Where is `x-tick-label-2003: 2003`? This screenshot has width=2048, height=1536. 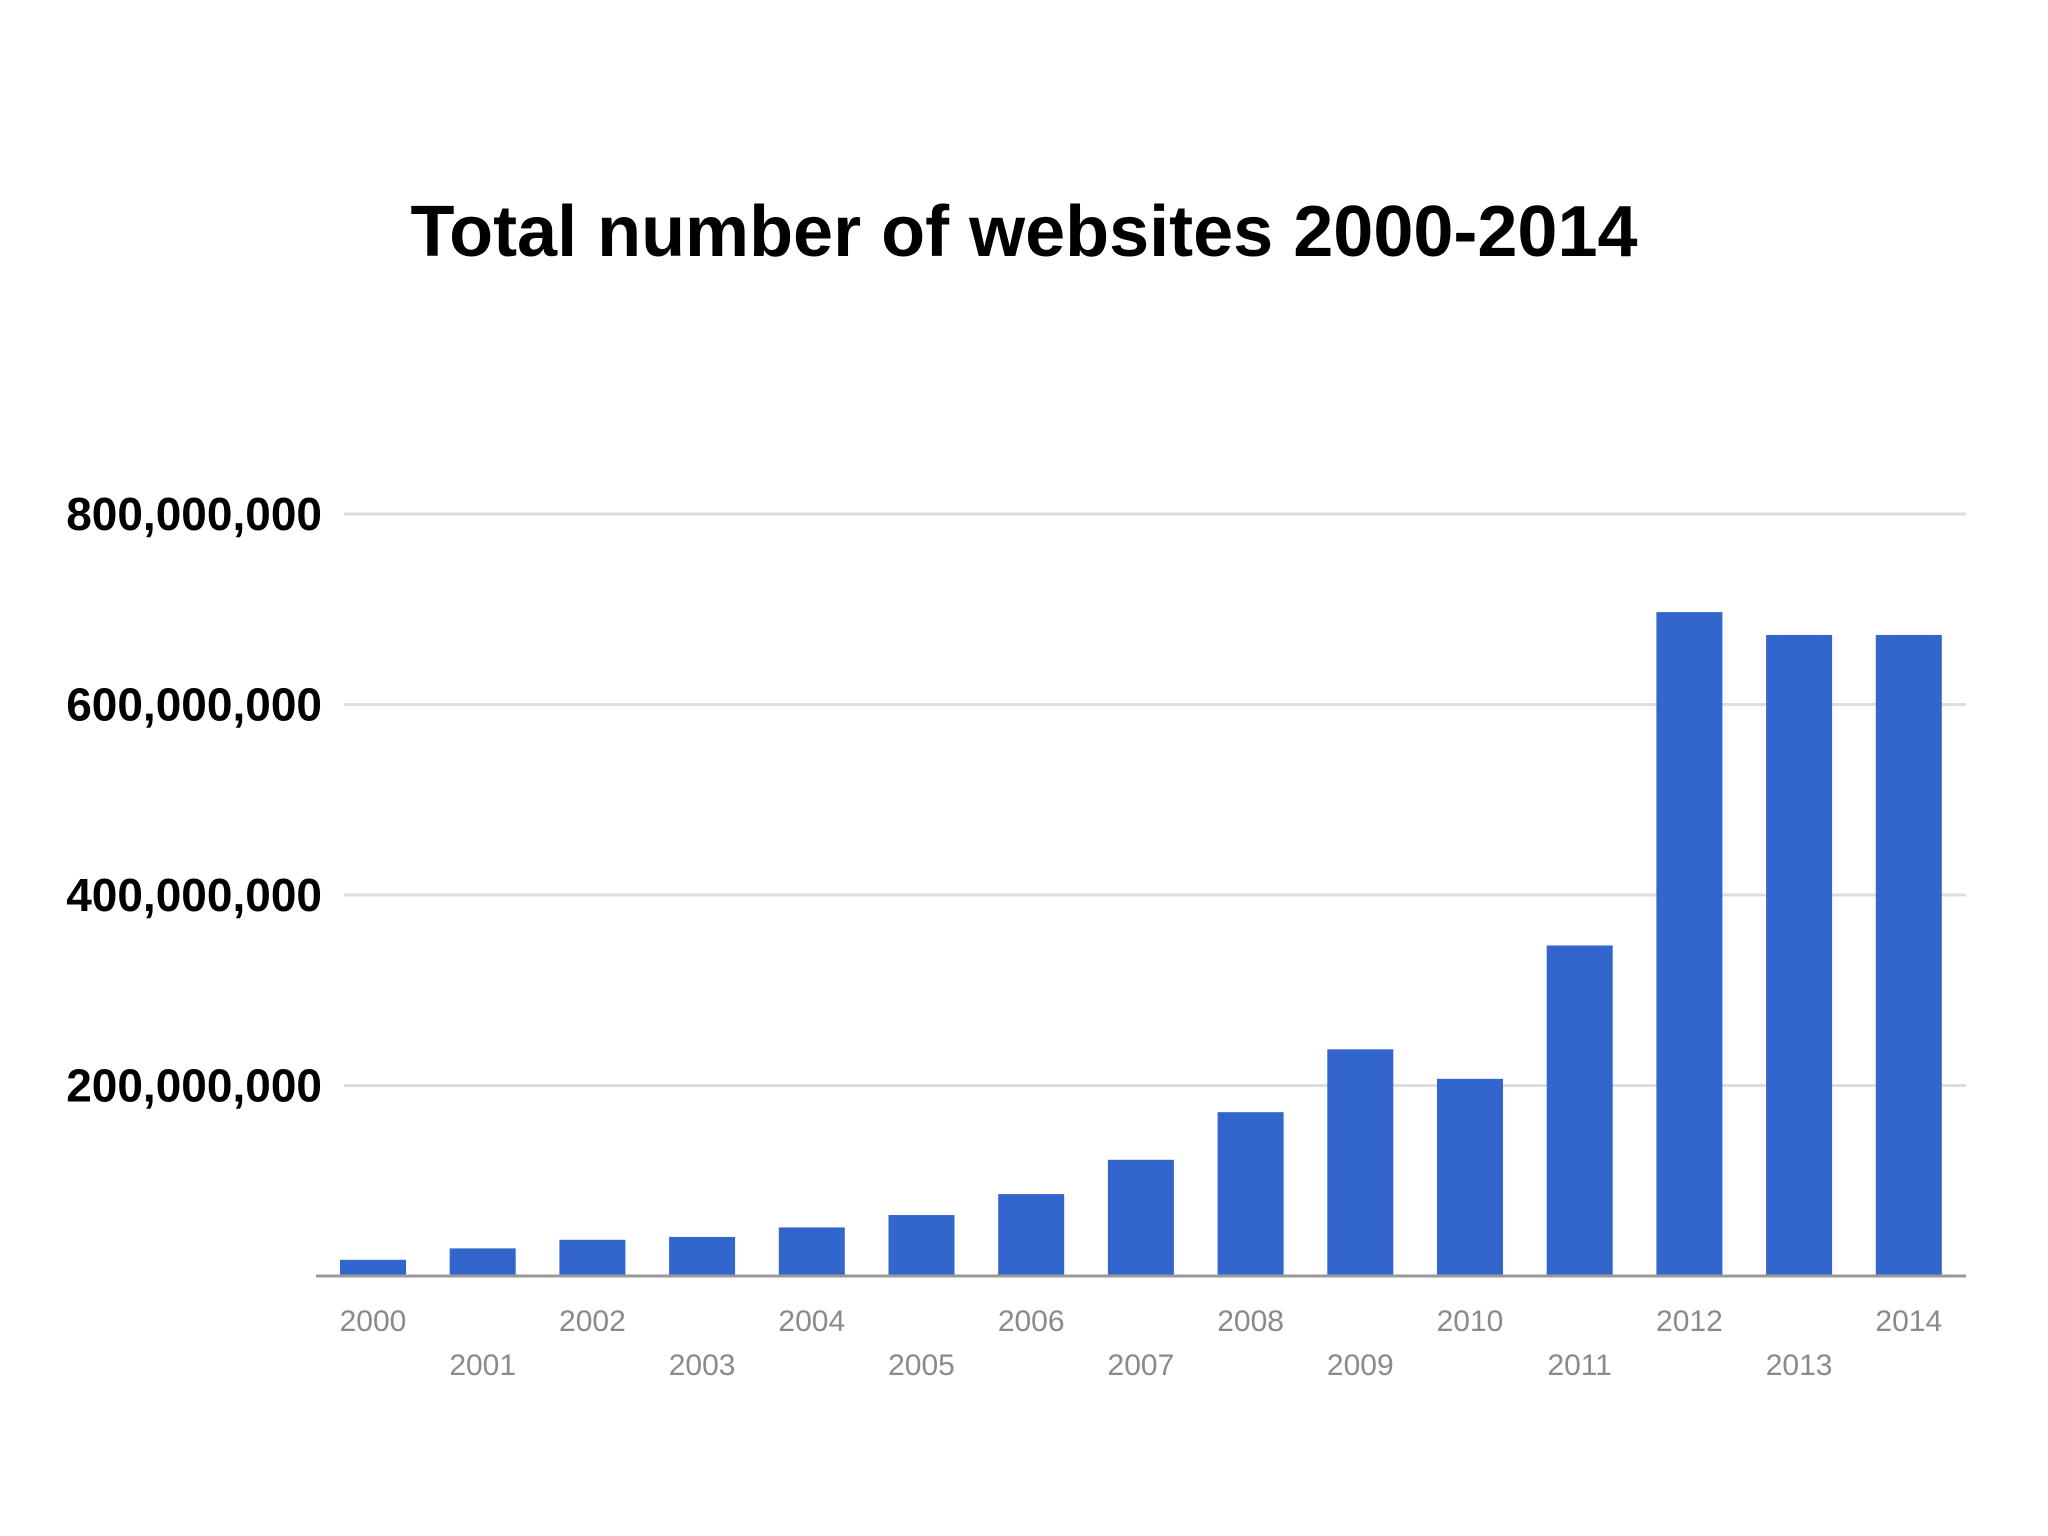
x-tick-label-2003: 2003 is located at coordinates (702, 1365).